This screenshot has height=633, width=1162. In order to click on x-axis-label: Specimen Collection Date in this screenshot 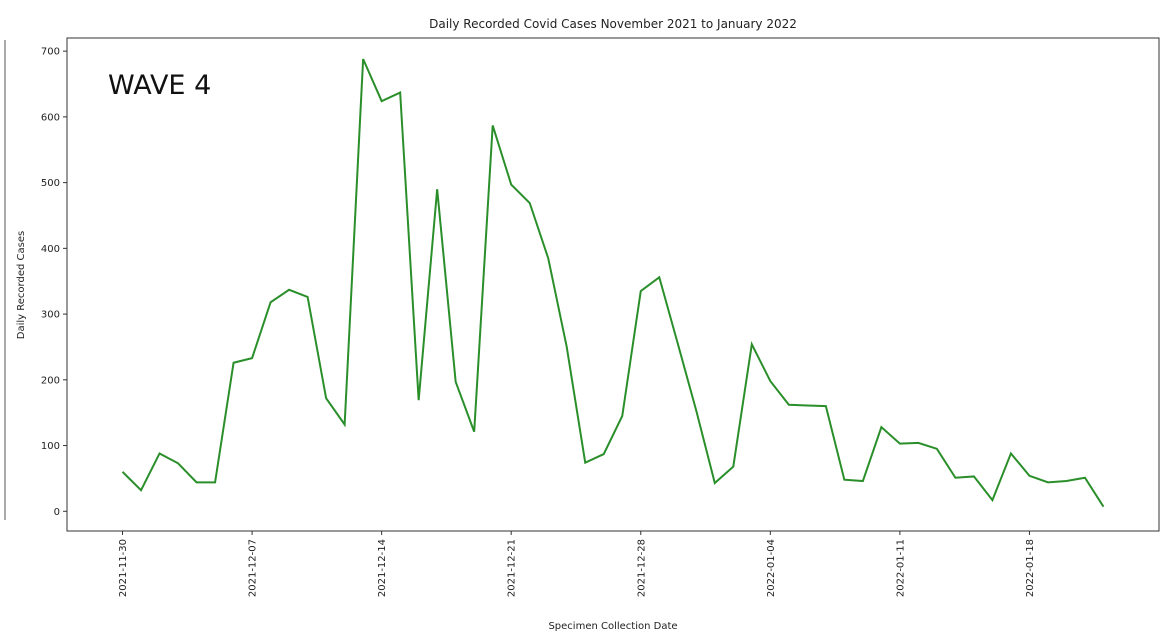, I will do `click(612, 626)`.